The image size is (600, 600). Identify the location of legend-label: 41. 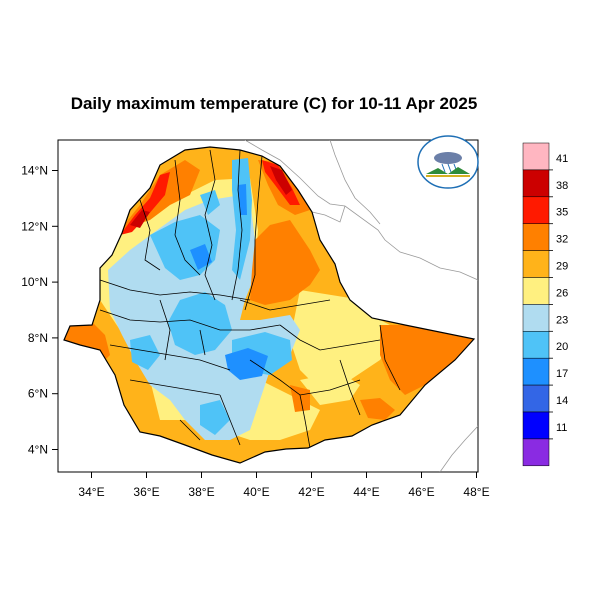
(562, 159).